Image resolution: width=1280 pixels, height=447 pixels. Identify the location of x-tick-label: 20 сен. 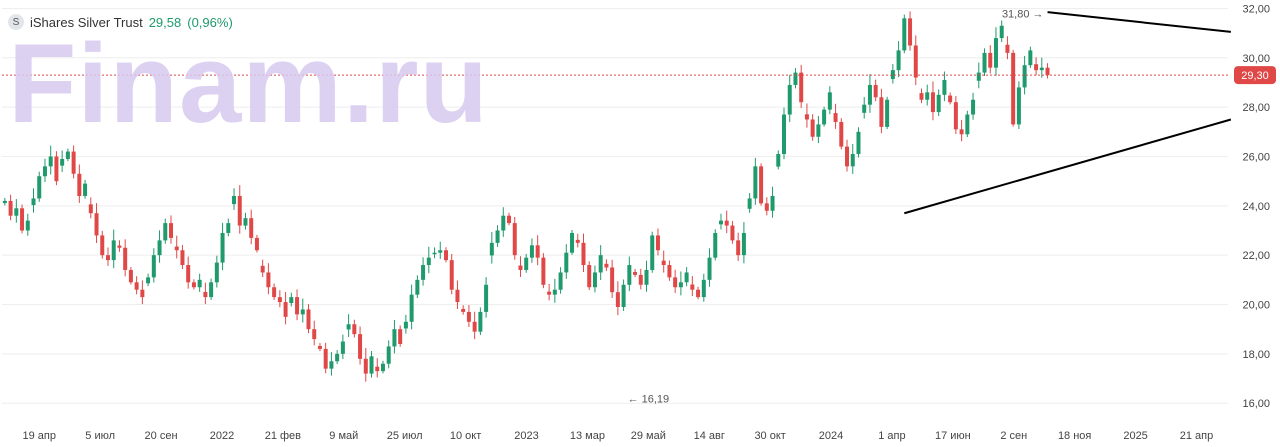
(161, 436).